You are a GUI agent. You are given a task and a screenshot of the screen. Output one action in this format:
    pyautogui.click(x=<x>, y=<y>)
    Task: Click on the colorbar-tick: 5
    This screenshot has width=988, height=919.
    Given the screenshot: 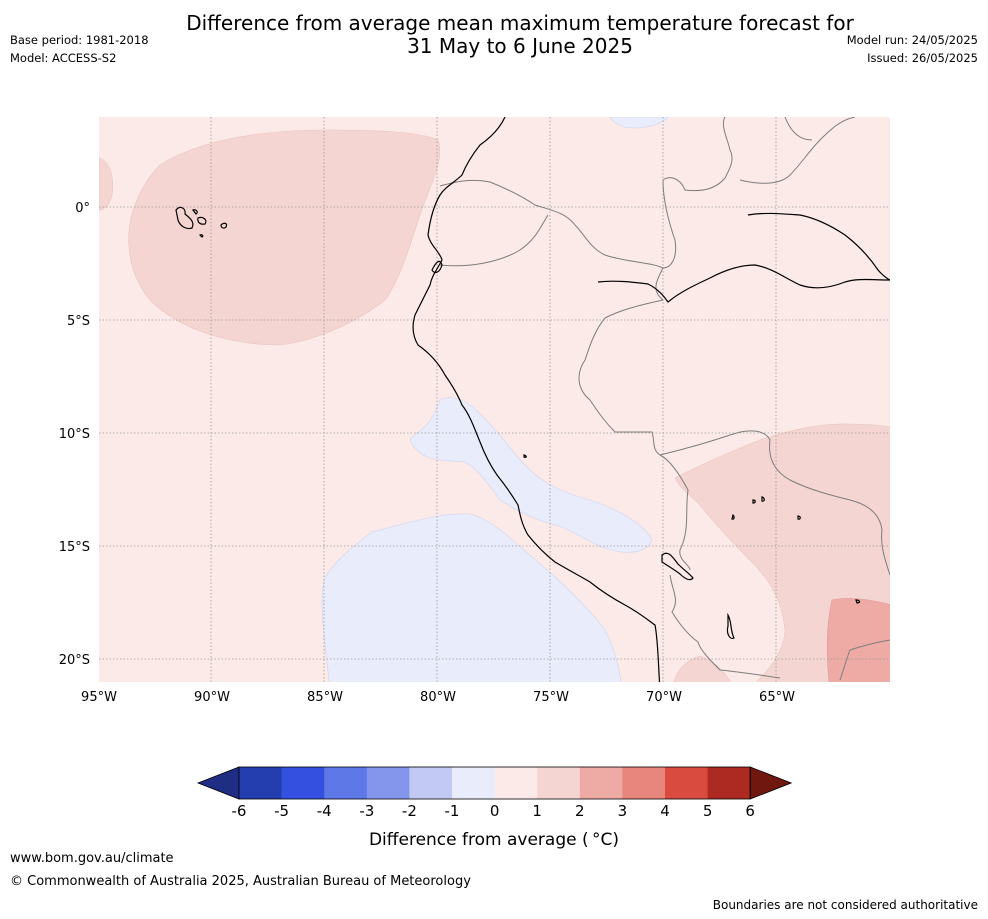 What is the action you would take?
    pyautogui.click(x=708, y=811)
    